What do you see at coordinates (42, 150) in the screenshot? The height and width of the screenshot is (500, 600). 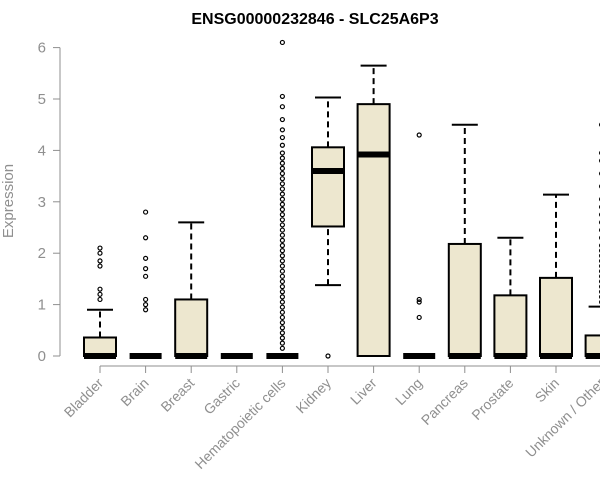 I see `y-tick-label: 4` at bounding box center [42, 150].